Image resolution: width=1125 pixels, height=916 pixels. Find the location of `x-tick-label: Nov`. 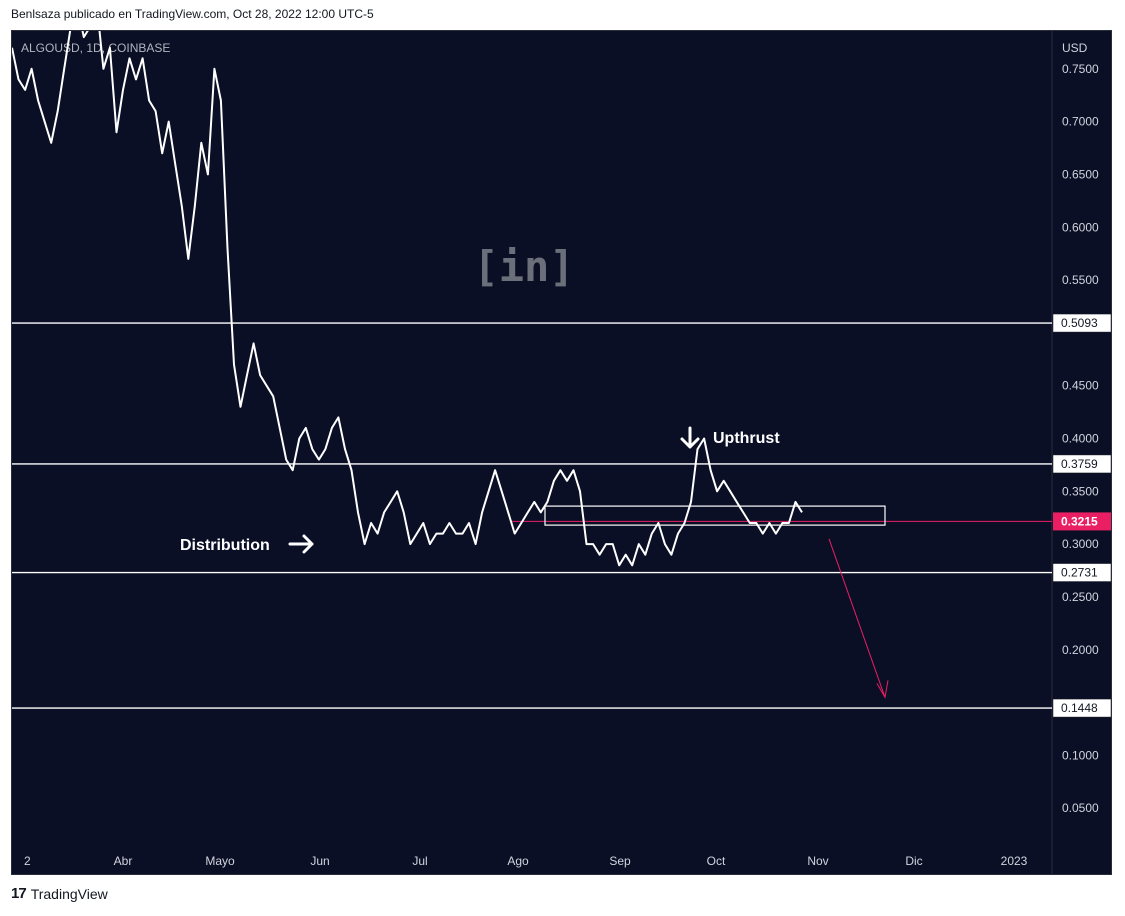

x-tick-label: Nov is located at coordinates (817, 861).